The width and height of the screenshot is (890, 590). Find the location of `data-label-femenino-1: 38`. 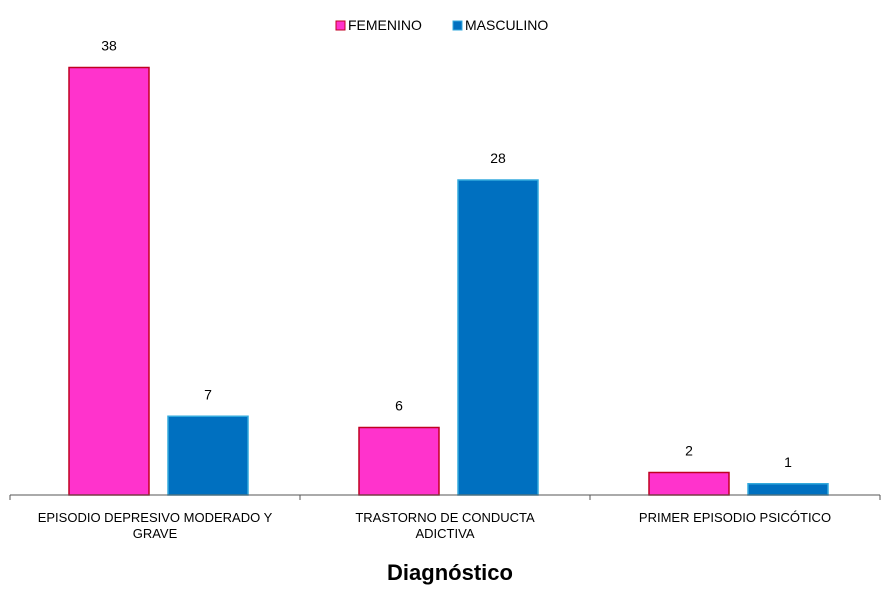

data-label-femenino-1: 38 is located at coordinates (109, 46).